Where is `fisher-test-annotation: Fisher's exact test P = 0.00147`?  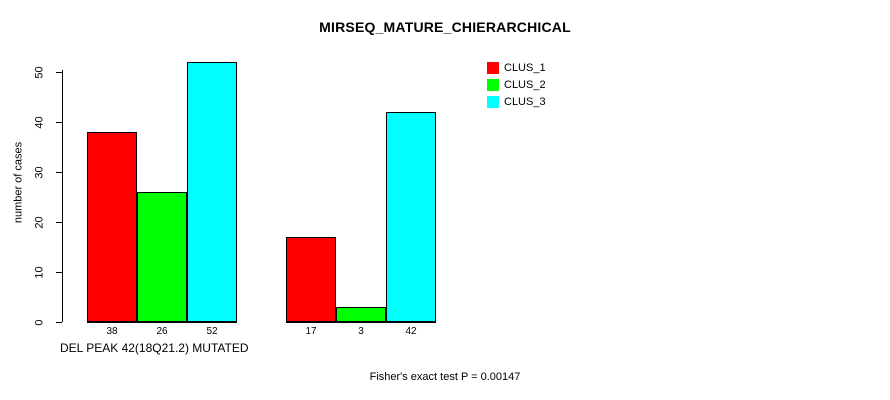
fisher-test-annotation: Fisher's exact test P = 0.00147 is located at coordinates (445, 377).